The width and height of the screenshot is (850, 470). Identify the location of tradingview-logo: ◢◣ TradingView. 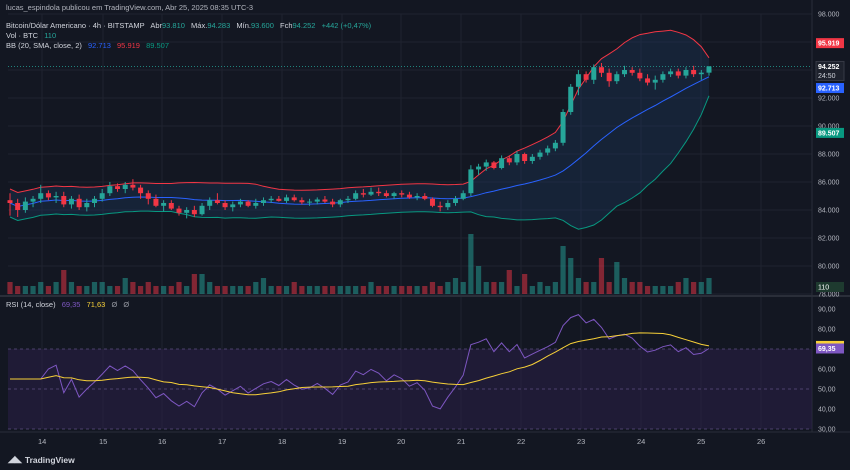
(41, 459).